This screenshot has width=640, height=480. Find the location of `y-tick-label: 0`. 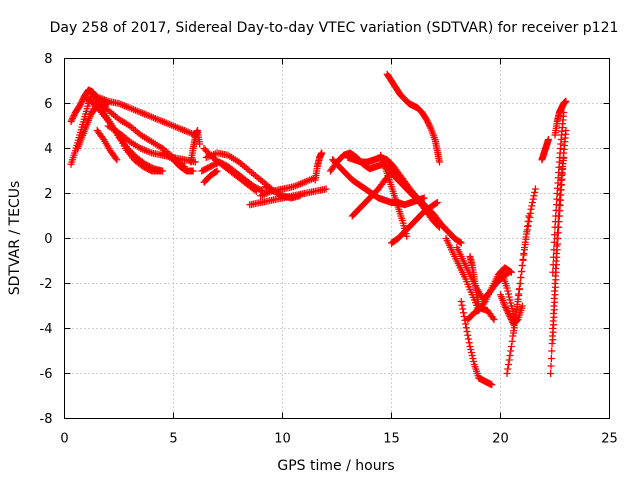

y-tick-label: 0 is located at coordinates (48, 239).